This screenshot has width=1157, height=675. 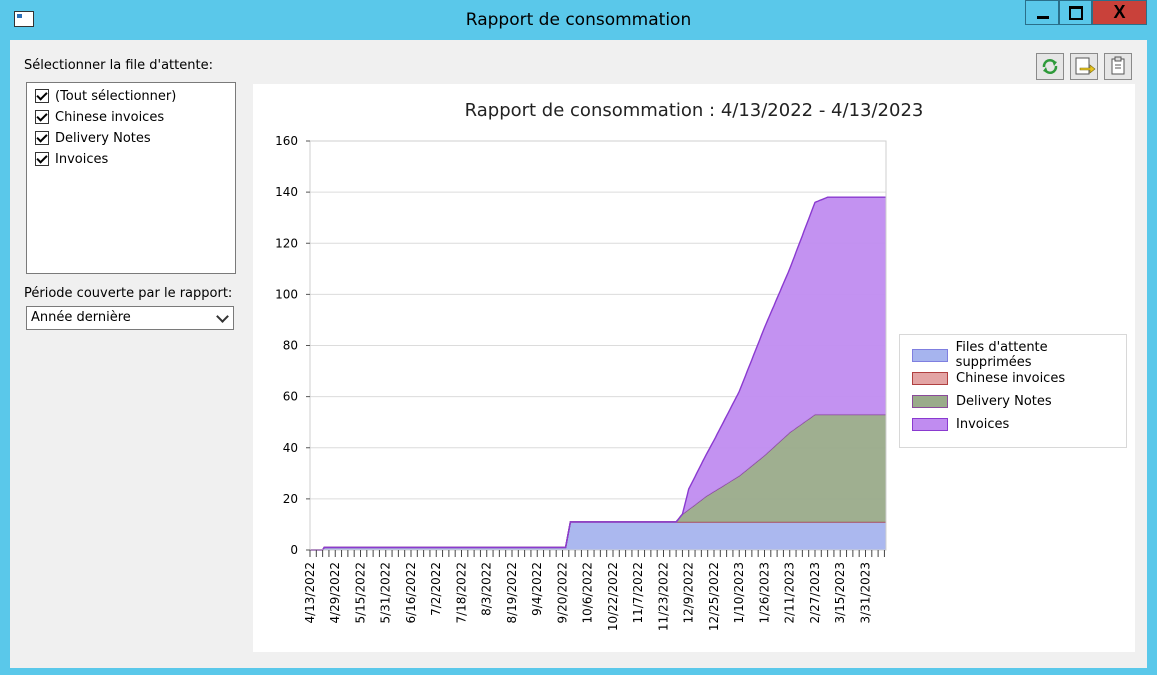 I want to click on minimize-button, so click(x=1042, y=12).